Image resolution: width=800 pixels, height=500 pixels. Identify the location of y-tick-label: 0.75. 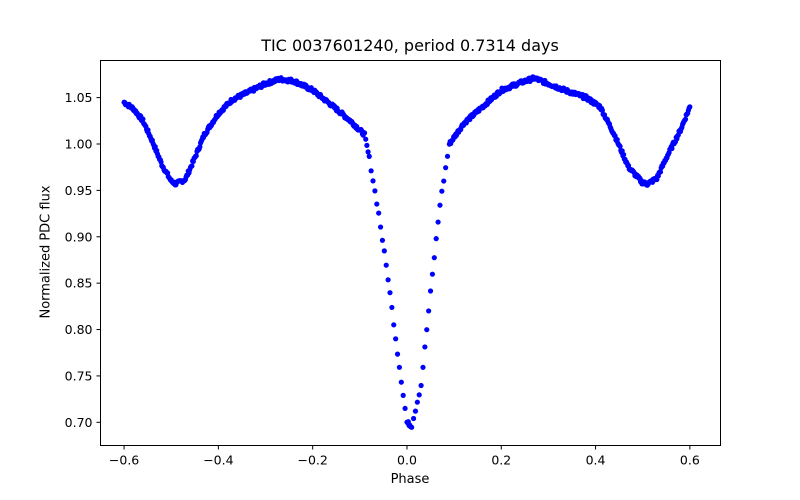
(79, 375).